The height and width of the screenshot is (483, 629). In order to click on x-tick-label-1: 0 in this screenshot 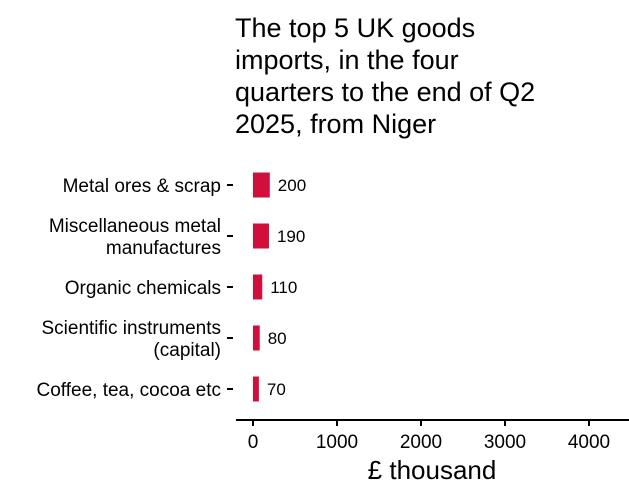, I will do `click(253, 442)`.